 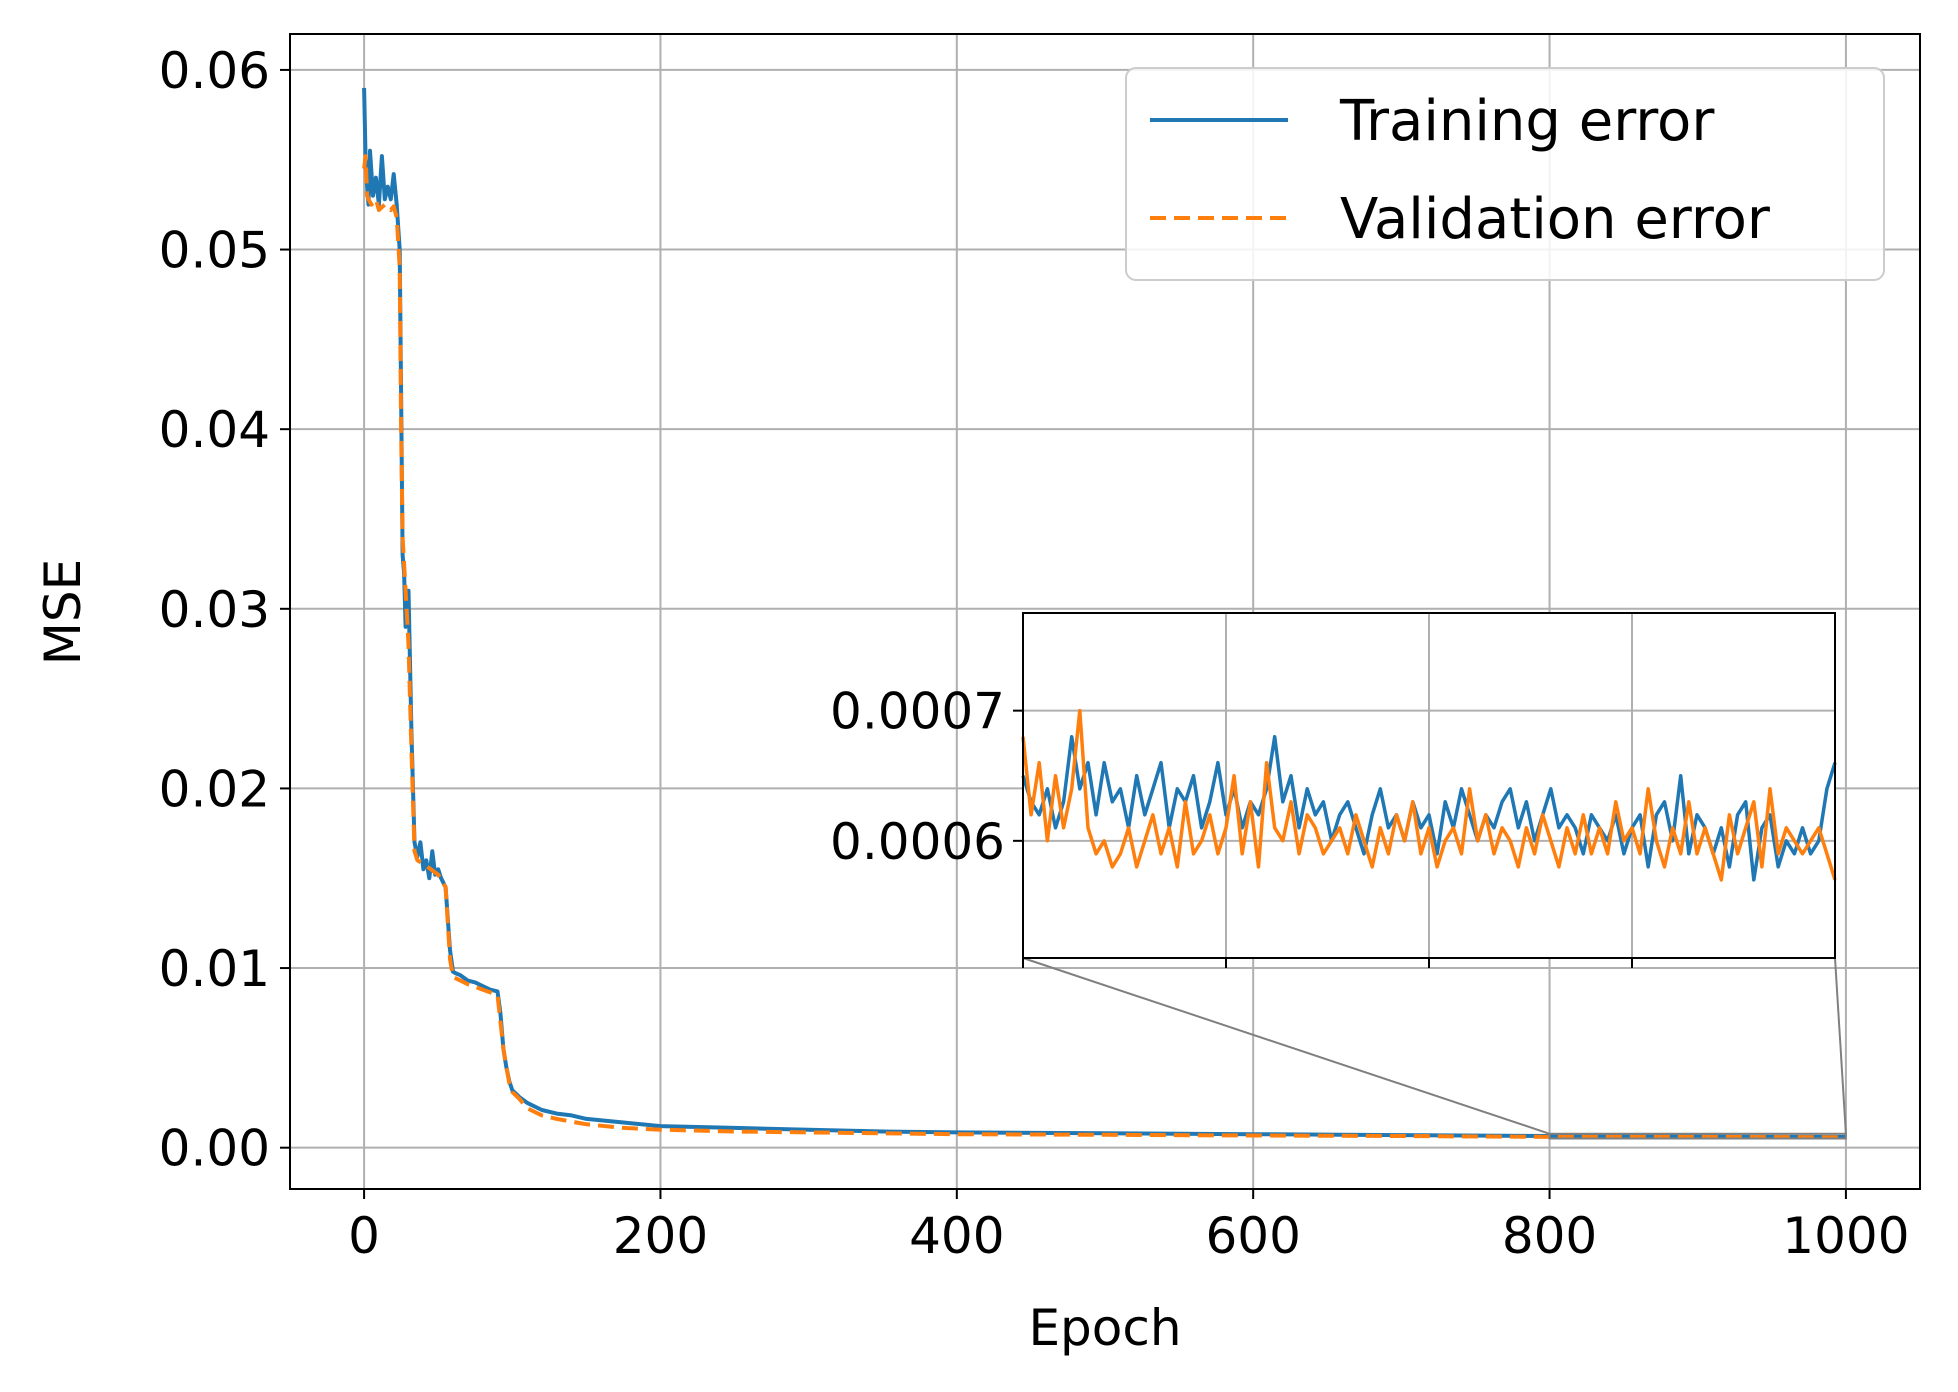 What do you see at coordinates (63, 612) in the screenshot?
I see `y-axis-title: MSE` at bounding box center [63, 612].